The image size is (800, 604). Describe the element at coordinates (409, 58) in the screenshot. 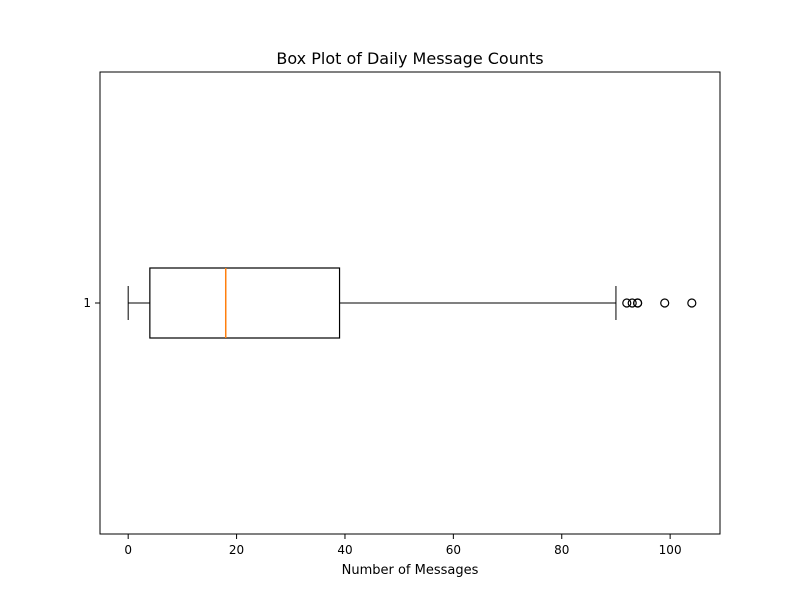

I see `chart-title: Box Plot of Daily Message Counts` at that location.